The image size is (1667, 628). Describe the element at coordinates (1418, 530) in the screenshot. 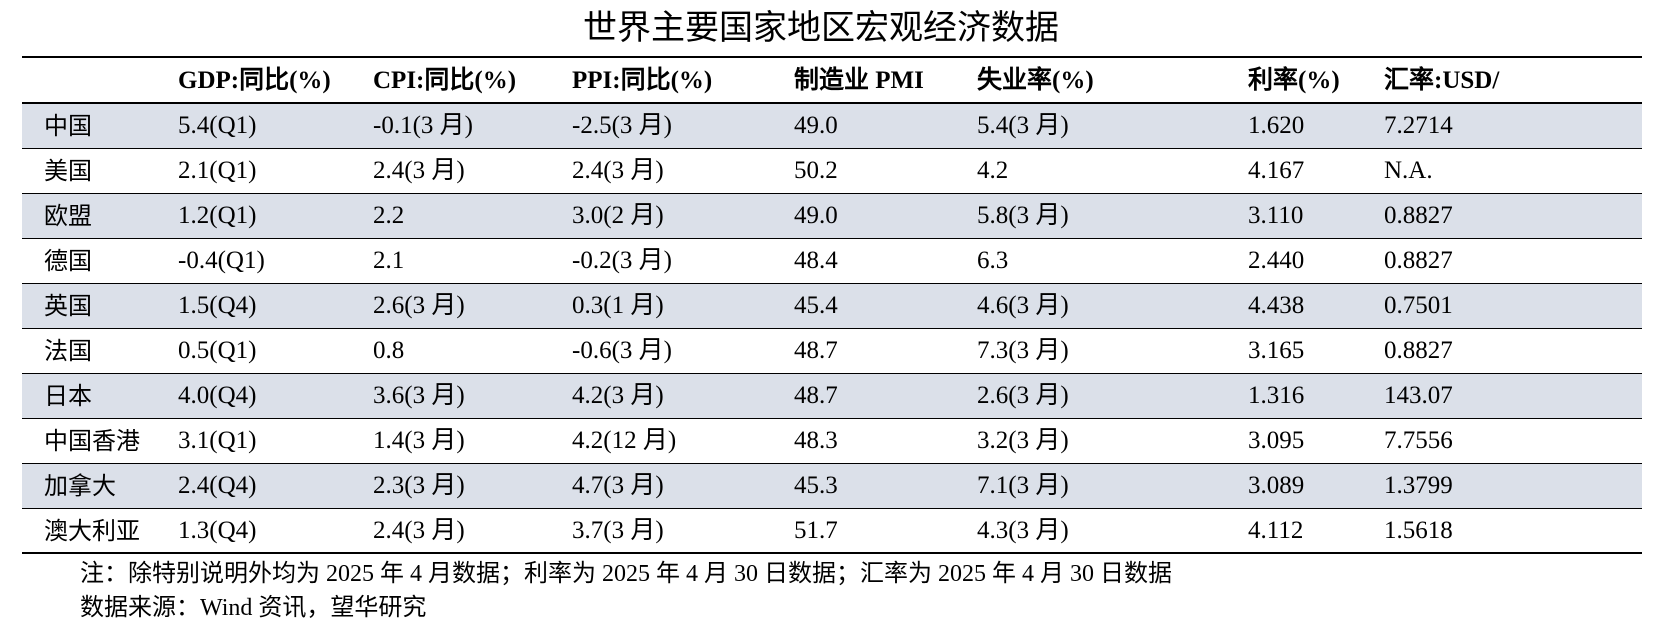

I see `cell-exchange-rate: 1.5618` at that location.